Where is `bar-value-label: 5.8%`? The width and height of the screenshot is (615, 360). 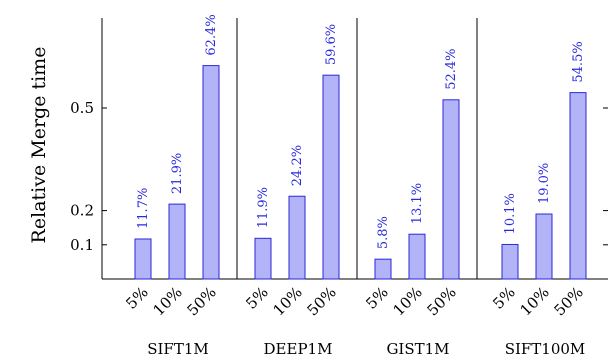
bar-value-label: 5.8% is located at coordinates (383, 232).